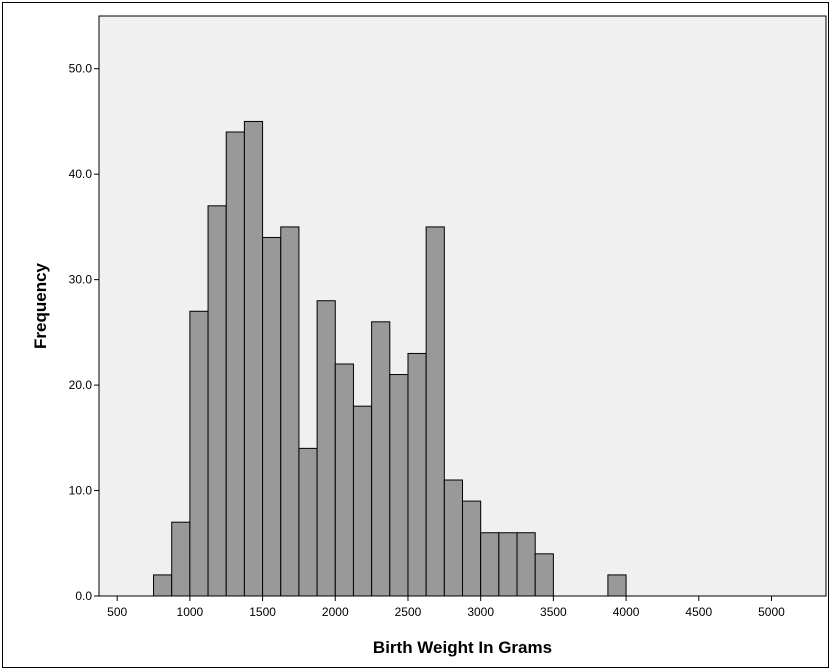 The width and height of the screenshot is (833, 672). Describe the element at coordinates (117, 612) in the screenshot. I see `x-tick-label: 500` at that location.